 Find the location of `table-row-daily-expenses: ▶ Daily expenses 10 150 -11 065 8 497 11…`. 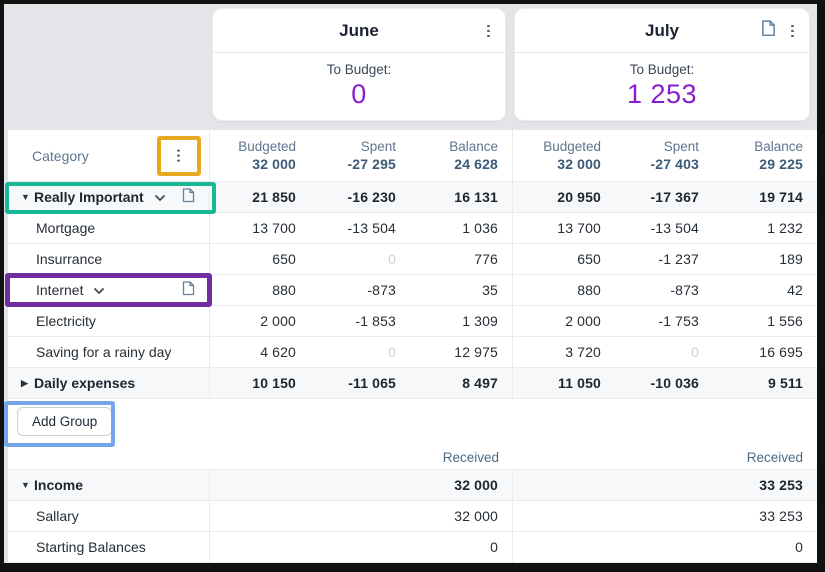

table-row-daily-expenses: ▶ Daily expenses 10 150 -11 065 8 497 11… is located at coordinates (412, 383).